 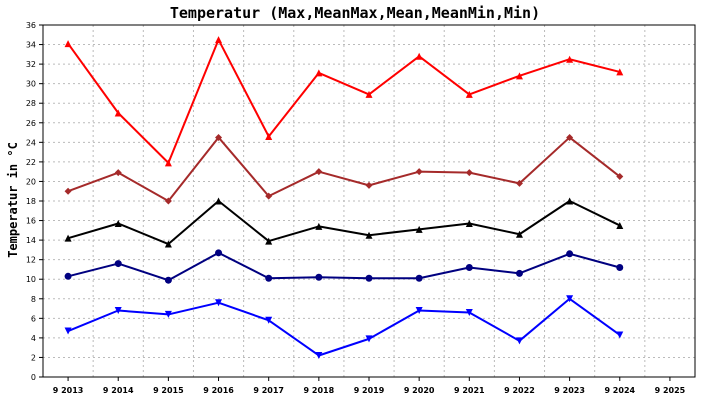 I want to click on x-tick-label: 9 2018, so click(x=319, y=390).